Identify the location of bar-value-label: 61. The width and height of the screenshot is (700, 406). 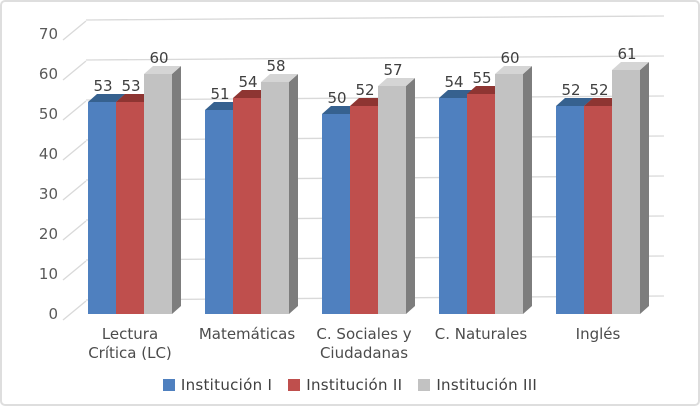
(626, 54).